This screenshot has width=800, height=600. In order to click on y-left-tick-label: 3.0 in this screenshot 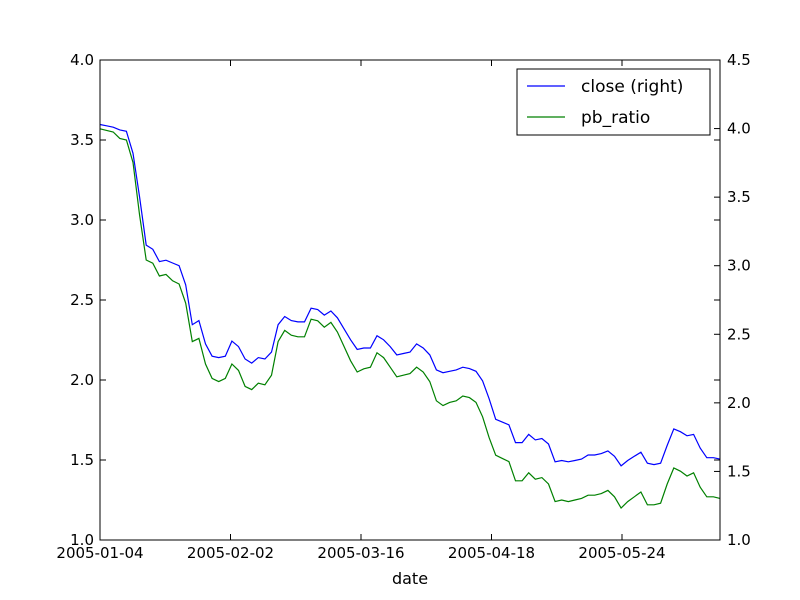, I will do `click(82, 220)`.